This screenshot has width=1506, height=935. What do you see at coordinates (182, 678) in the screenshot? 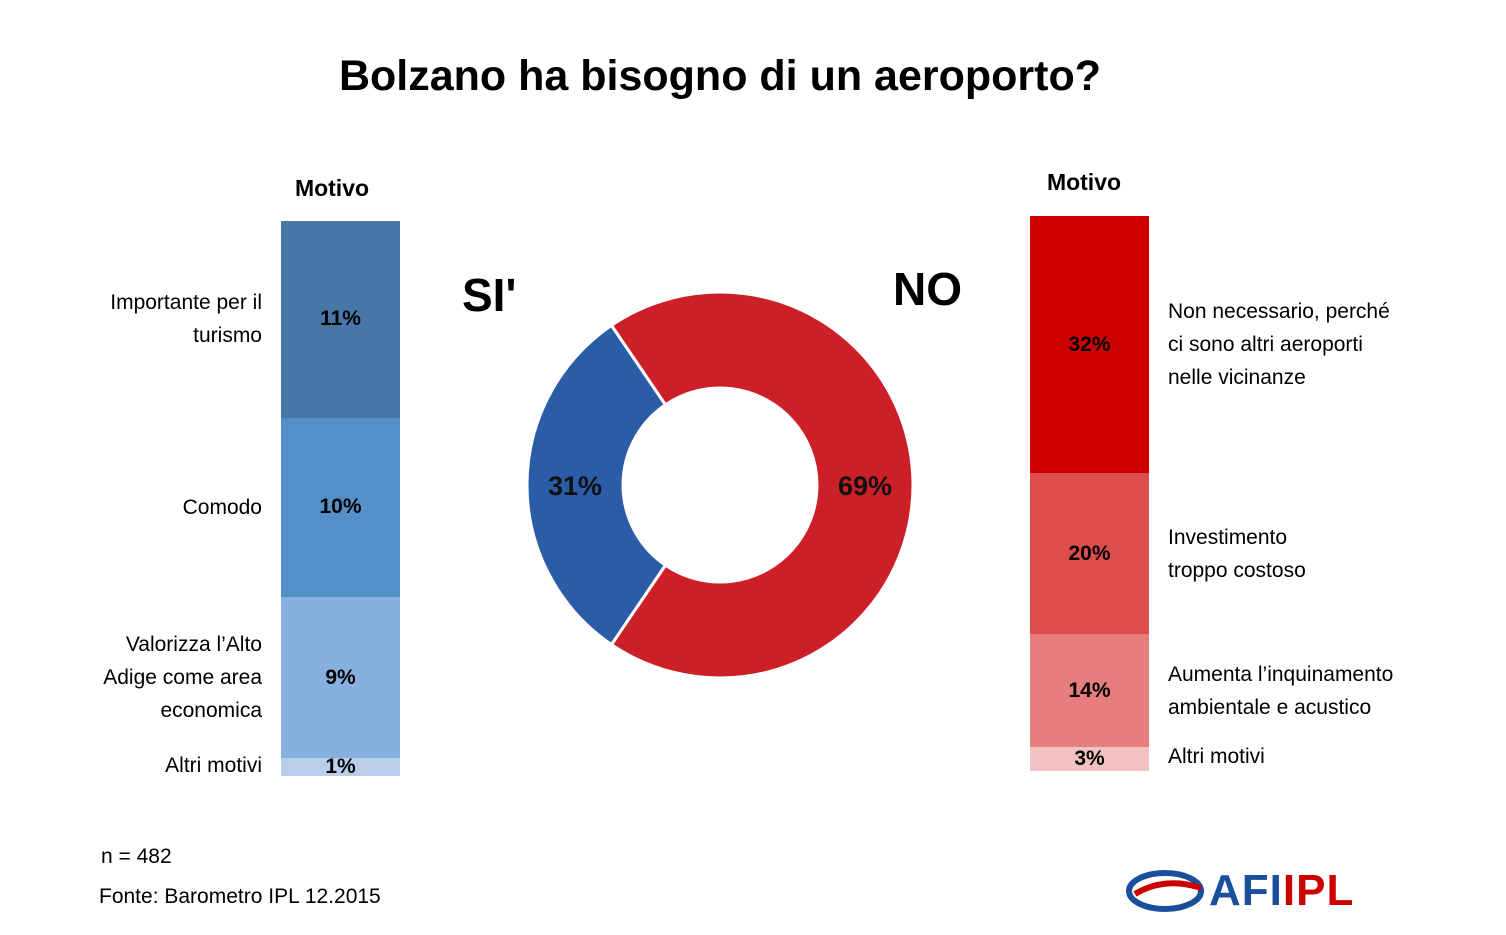
I see `left-reason-label-2: Valorizza l’Alto Adige come area economica` at bounding box center [182, 678].